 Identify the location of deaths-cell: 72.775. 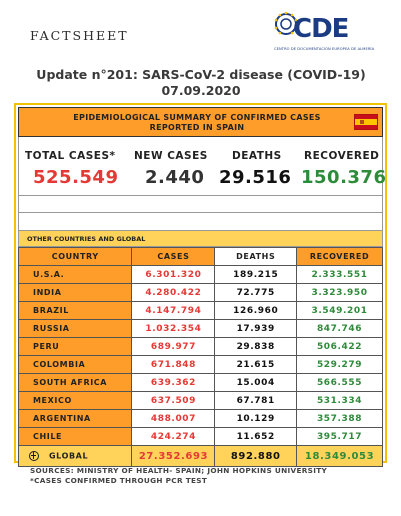
(256, 292).